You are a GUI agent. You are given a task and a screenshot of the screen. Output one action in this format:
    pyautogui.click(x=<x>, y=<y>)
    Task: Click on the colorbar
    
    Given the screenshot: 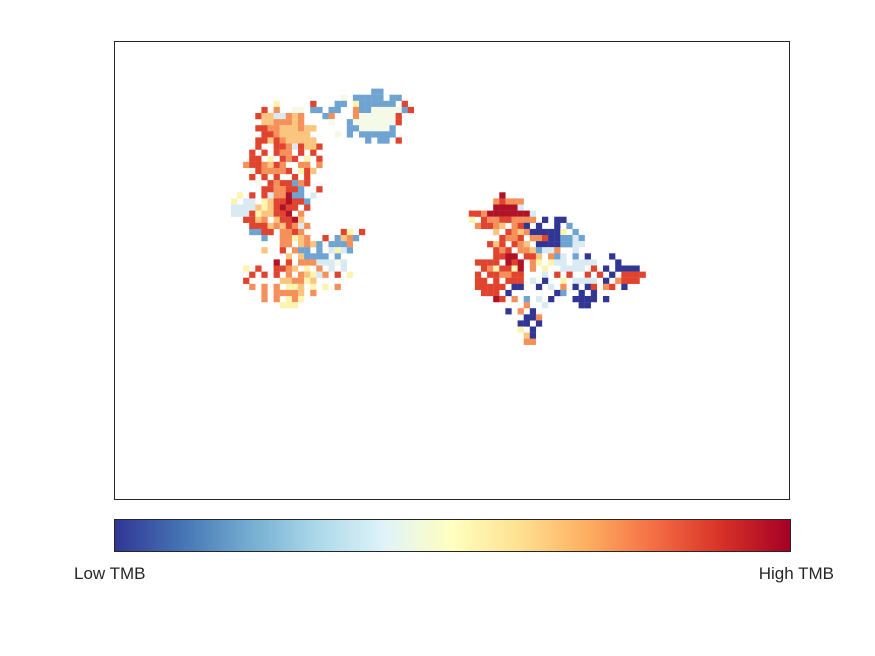 What is the action you would take?
    pyautogui.click(x=452, y=535)
    